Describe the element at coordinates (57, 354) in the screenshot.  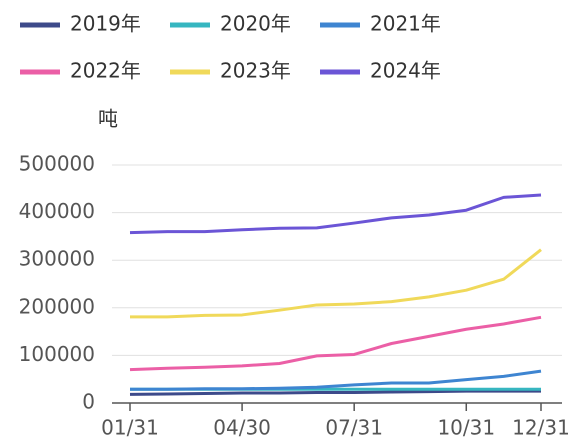
I see `y-tick-label: 100000` at that location.